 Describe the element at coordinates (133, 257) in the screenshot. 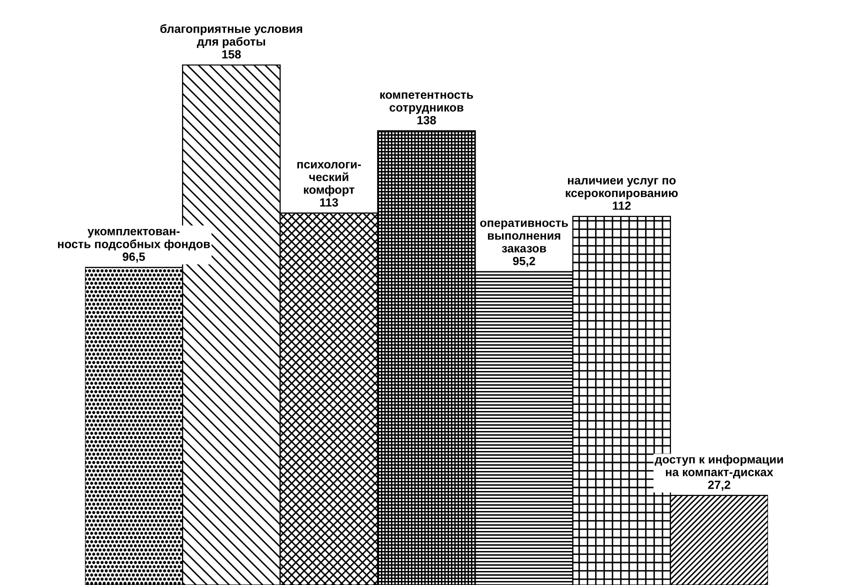

I see `data-label: 96,5` at that location.